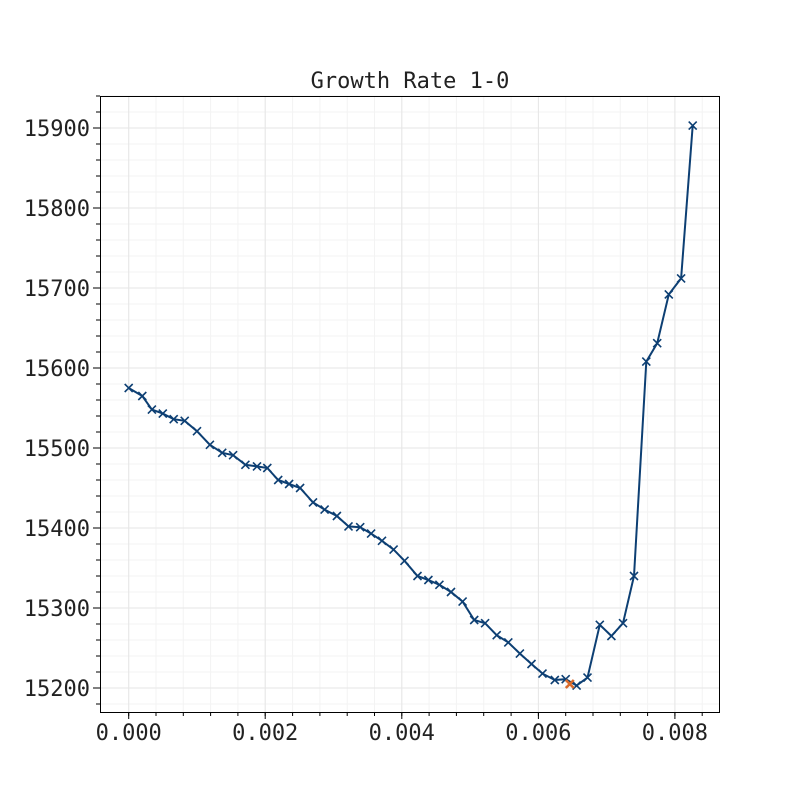 Image resolution: width=800 pixels, height=800 pixels. I want to click on chart-title: Growth Rate 1-0, so click(410, 81).